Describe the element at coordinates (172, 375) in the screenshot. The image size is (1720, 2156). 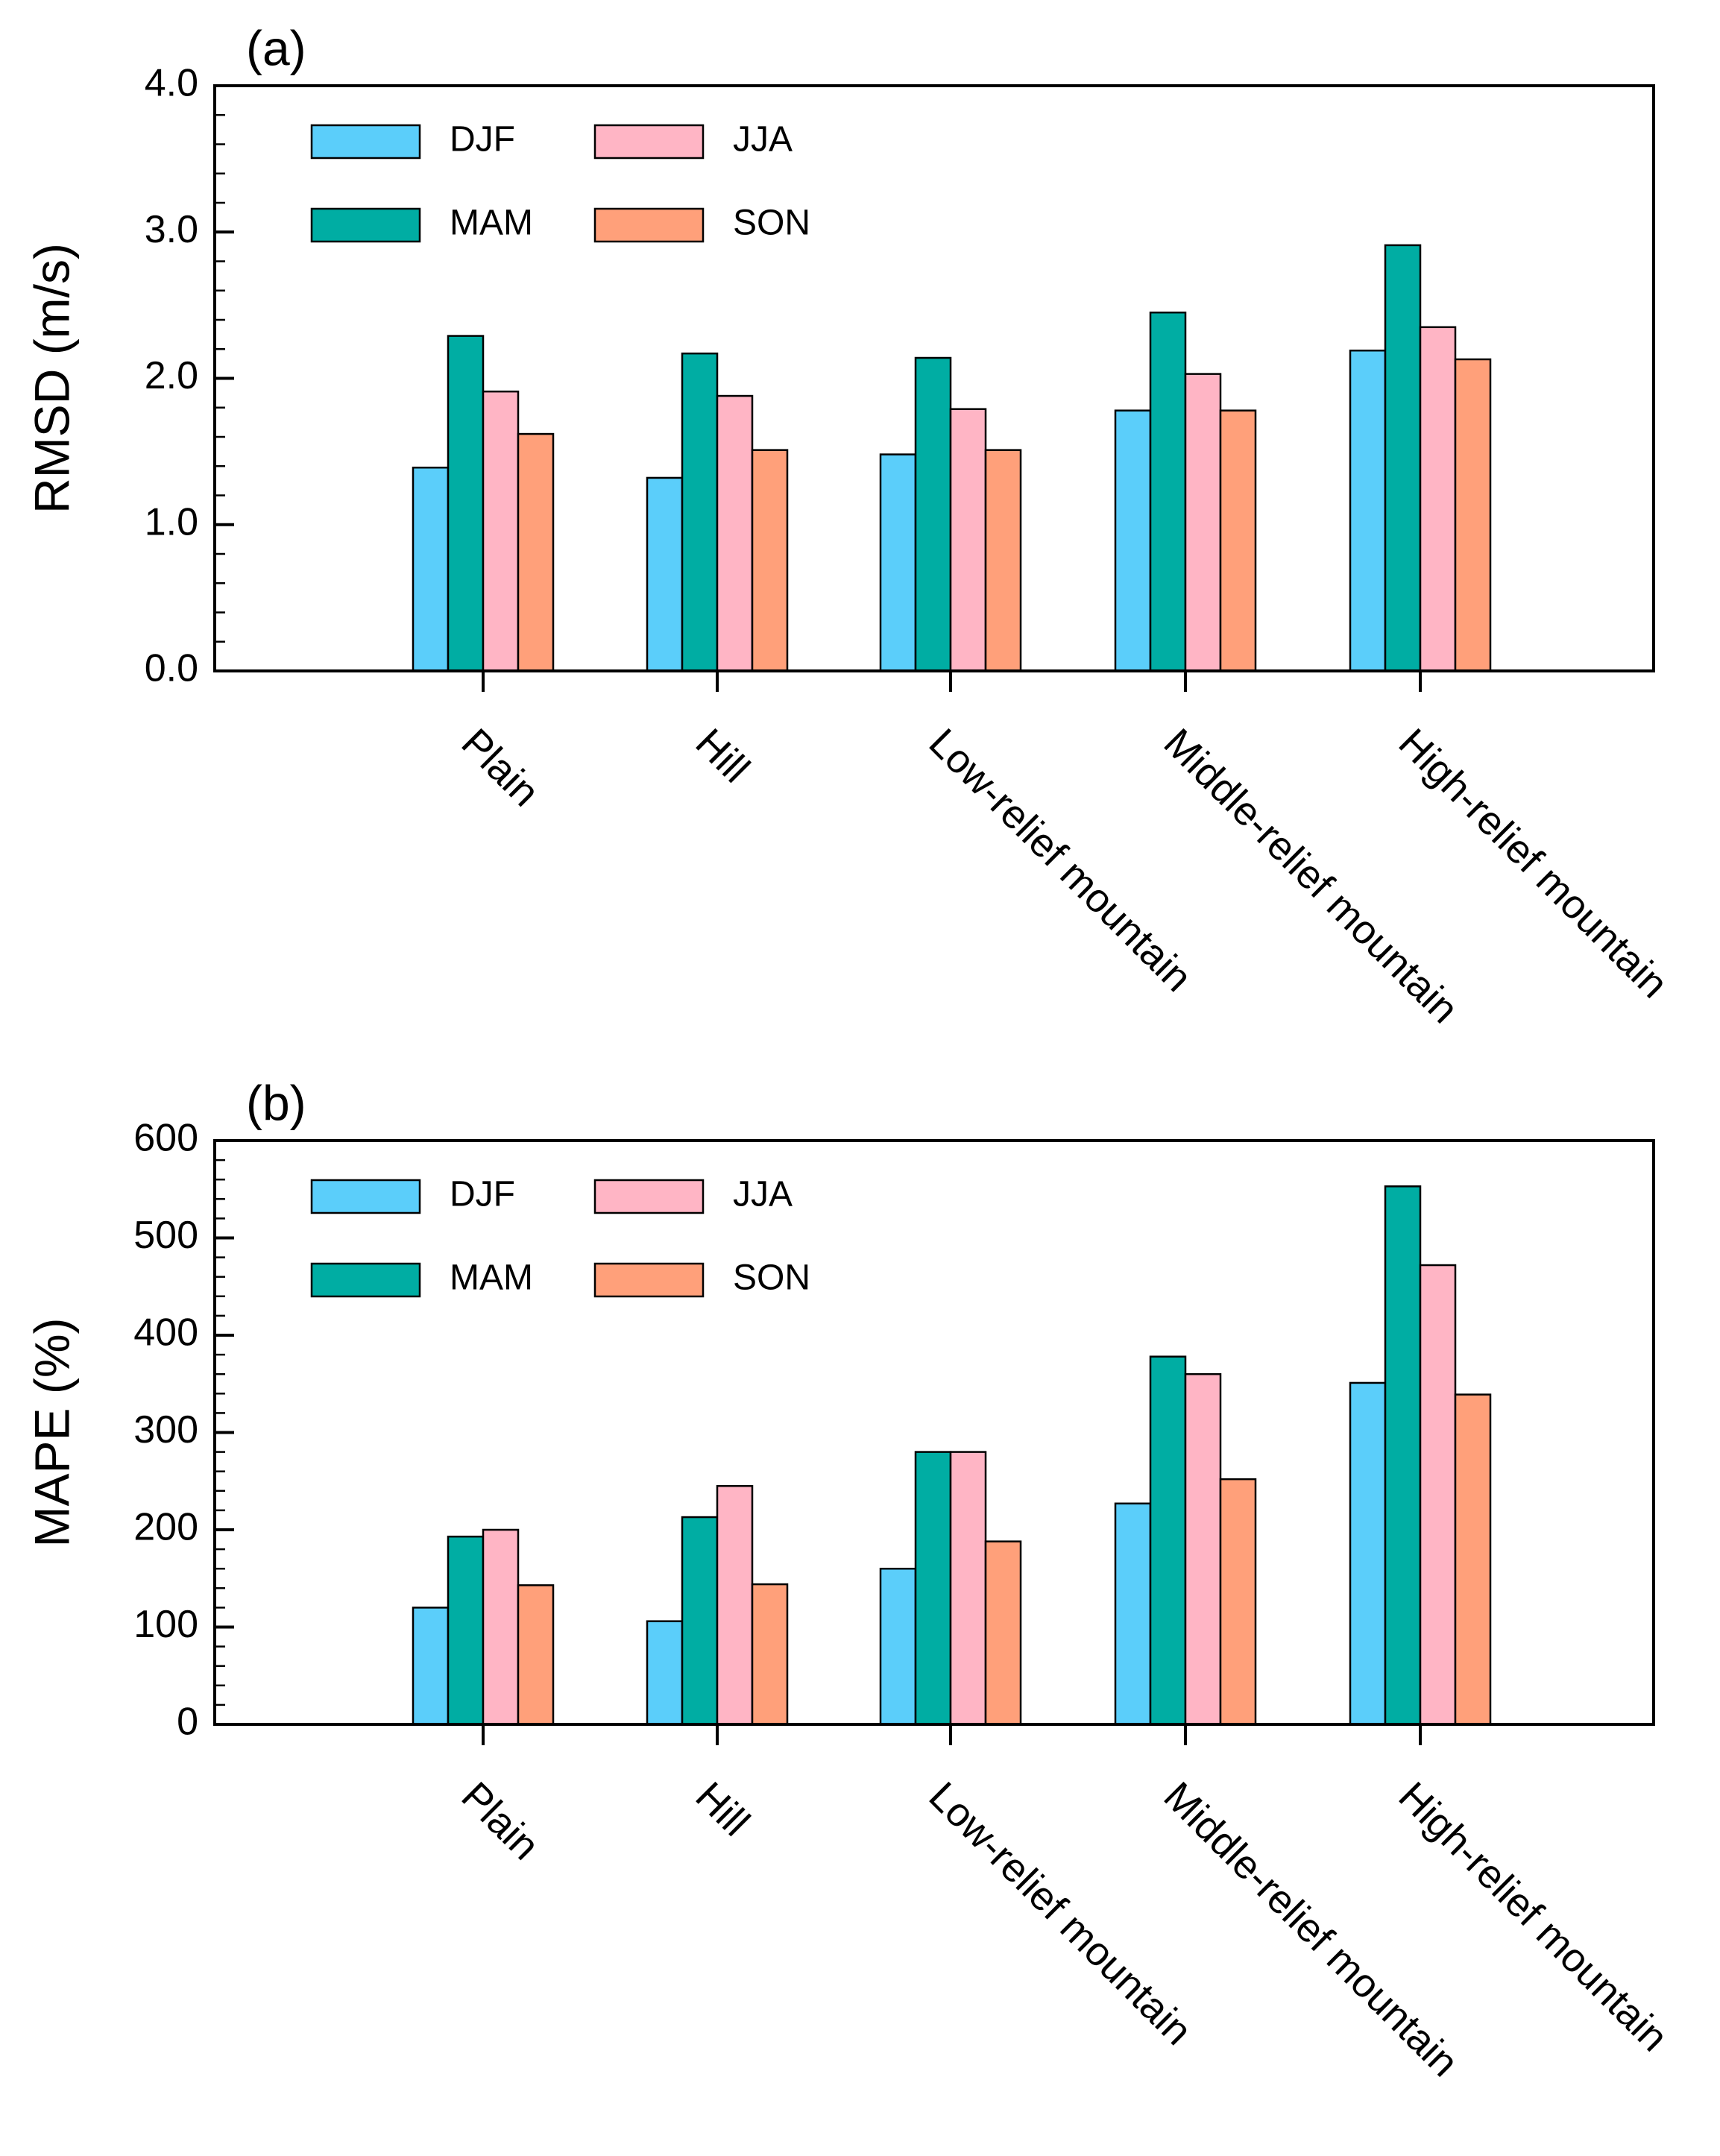
I see `y-tick-label: 2.0` at that location.